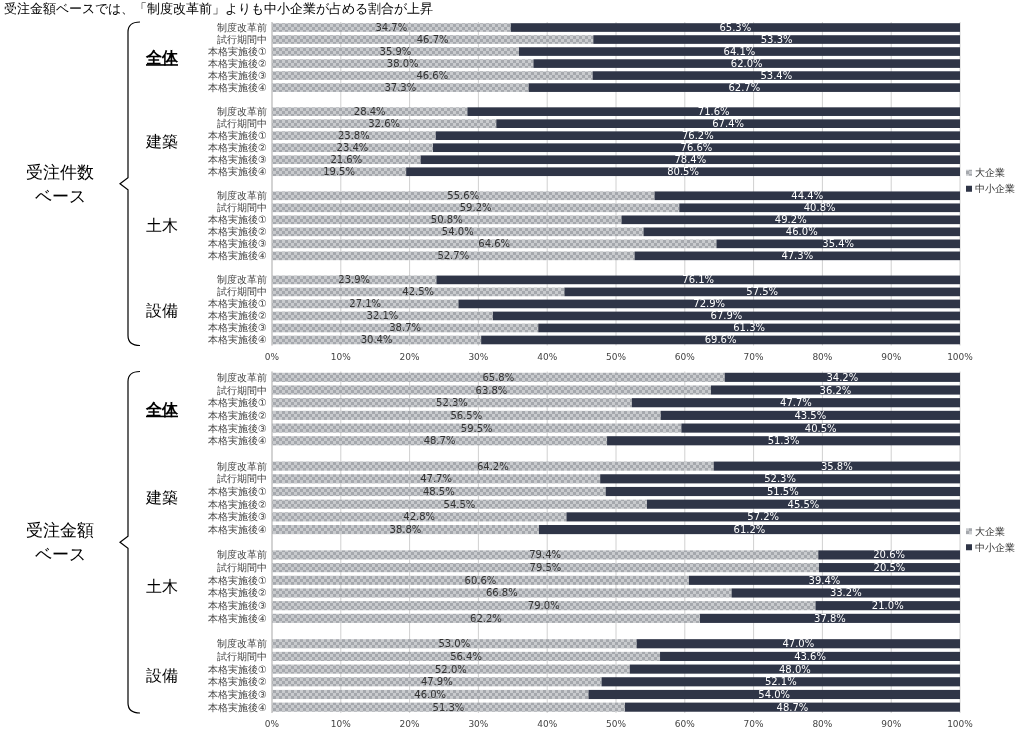 This screenshot has height=735, width=1034. Describe the element at coordinates (341, 356) in the screenshot. I see `x-tick-label: 10%` at that location.